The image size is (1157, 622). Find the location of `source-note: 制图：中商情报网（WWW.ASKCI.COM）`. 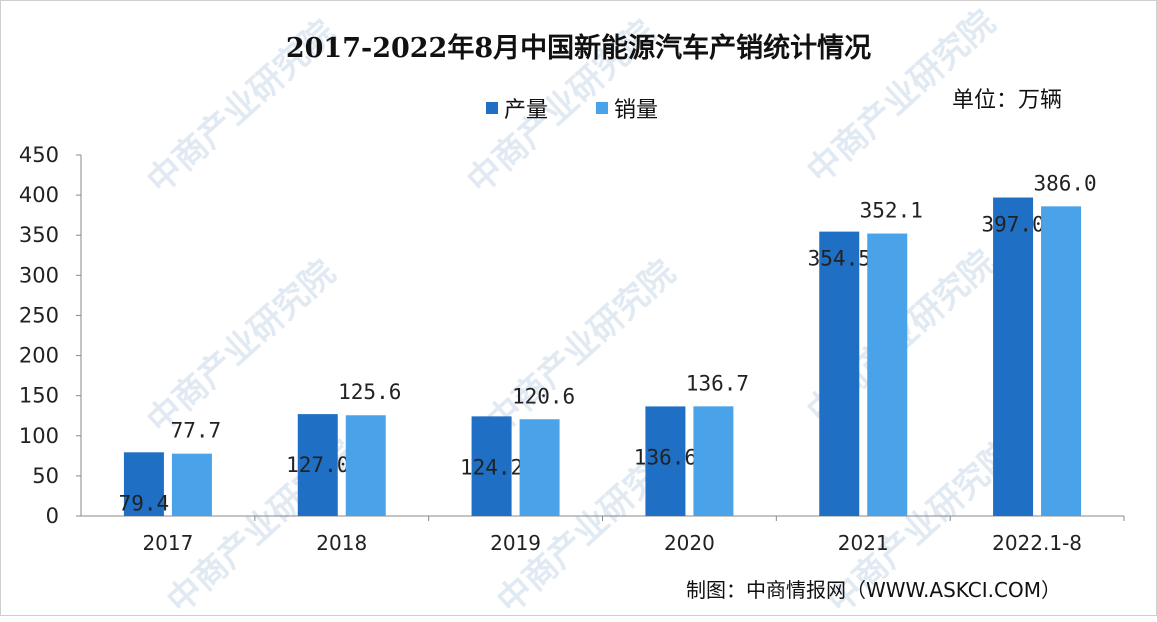

source-note: 制图：中商情报网（WWW.ASKCI.COM） is located at coordinates (873, 590).